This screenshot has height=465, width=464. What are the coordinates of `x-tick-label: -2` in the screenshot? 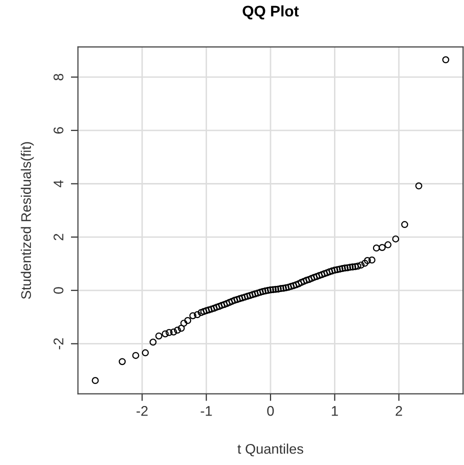 It's located at (142, 411).